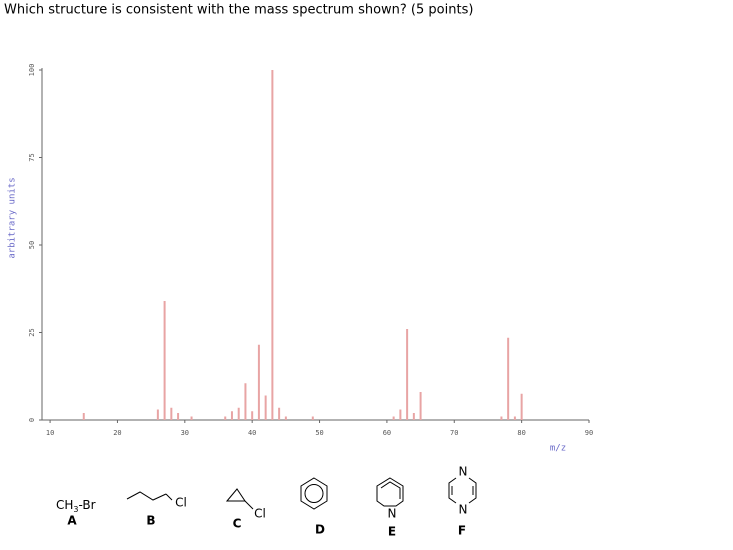 Image resolution: width=733 pixels, height=550 pixels. What do you see at coordinates (252, 433) in the screenshot?
I see `x-tick-label: 40` at bounding box center [252, 433].